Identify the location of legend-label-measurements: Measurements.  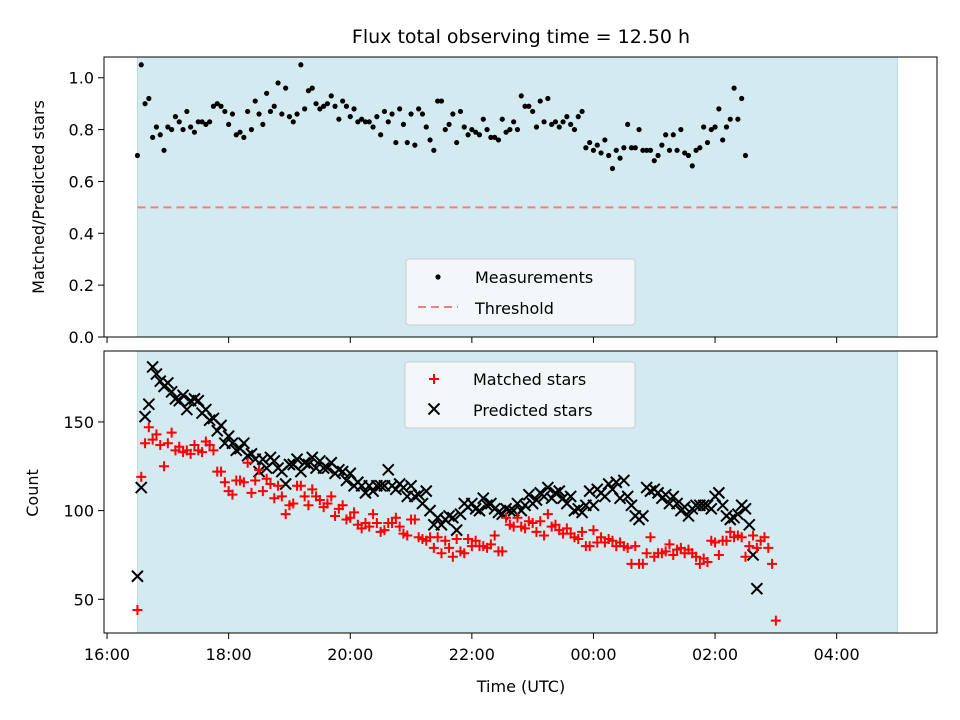
(534, 277).